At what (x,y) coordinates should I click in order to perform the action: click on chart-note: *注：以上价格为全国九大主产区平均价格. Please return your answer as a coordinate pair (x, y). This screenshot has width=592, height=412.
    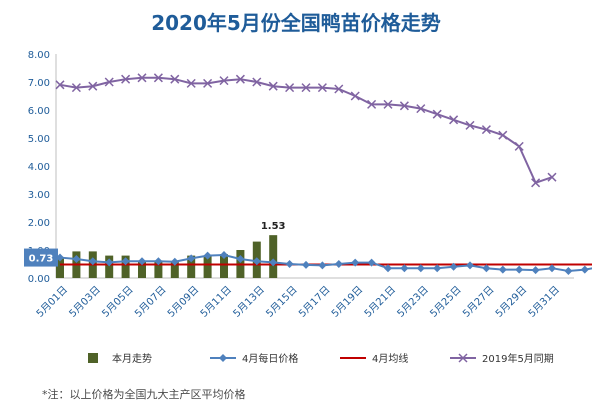
    Looking at the image, I should click on (144, 394).